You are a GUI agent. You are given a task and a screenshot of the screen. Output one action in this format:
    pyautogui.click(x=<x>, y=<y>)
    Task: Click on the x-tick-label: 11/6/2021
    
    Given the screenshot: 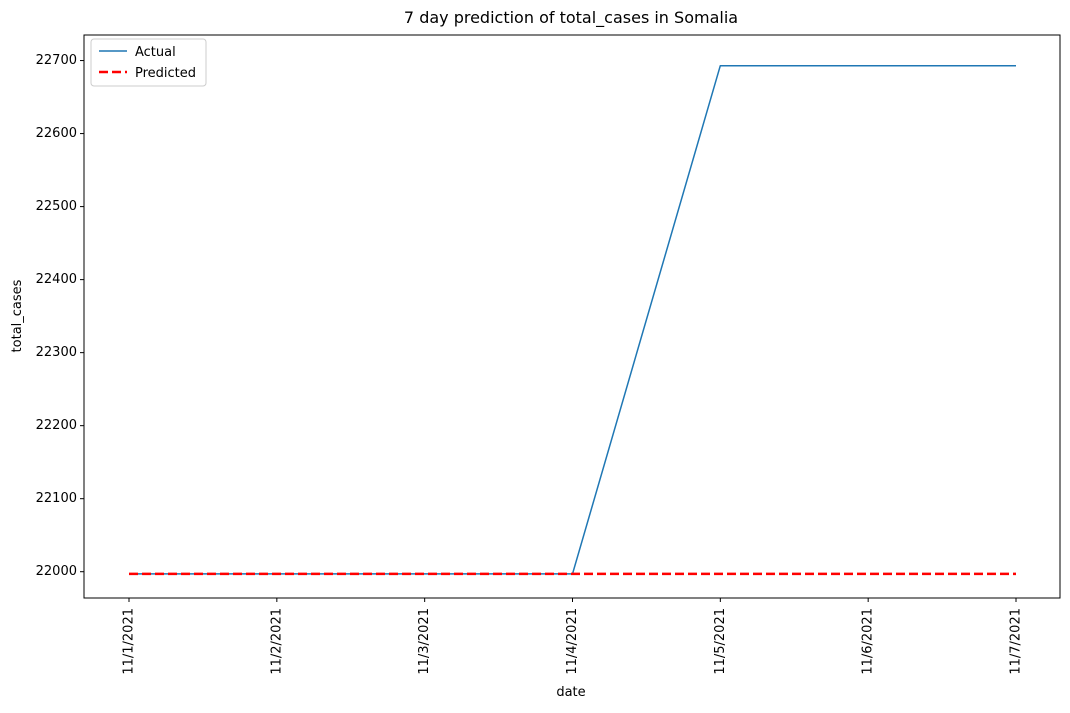 What is the action you would take?
    pyautogui.click(x=868, y=641)
    